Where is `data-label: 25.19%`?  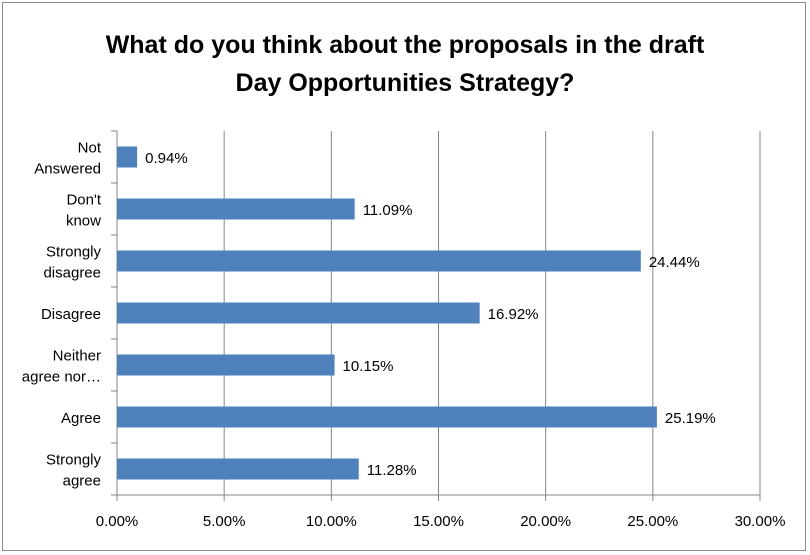 data-label: 25.19% is located at coordinates (690, 418).